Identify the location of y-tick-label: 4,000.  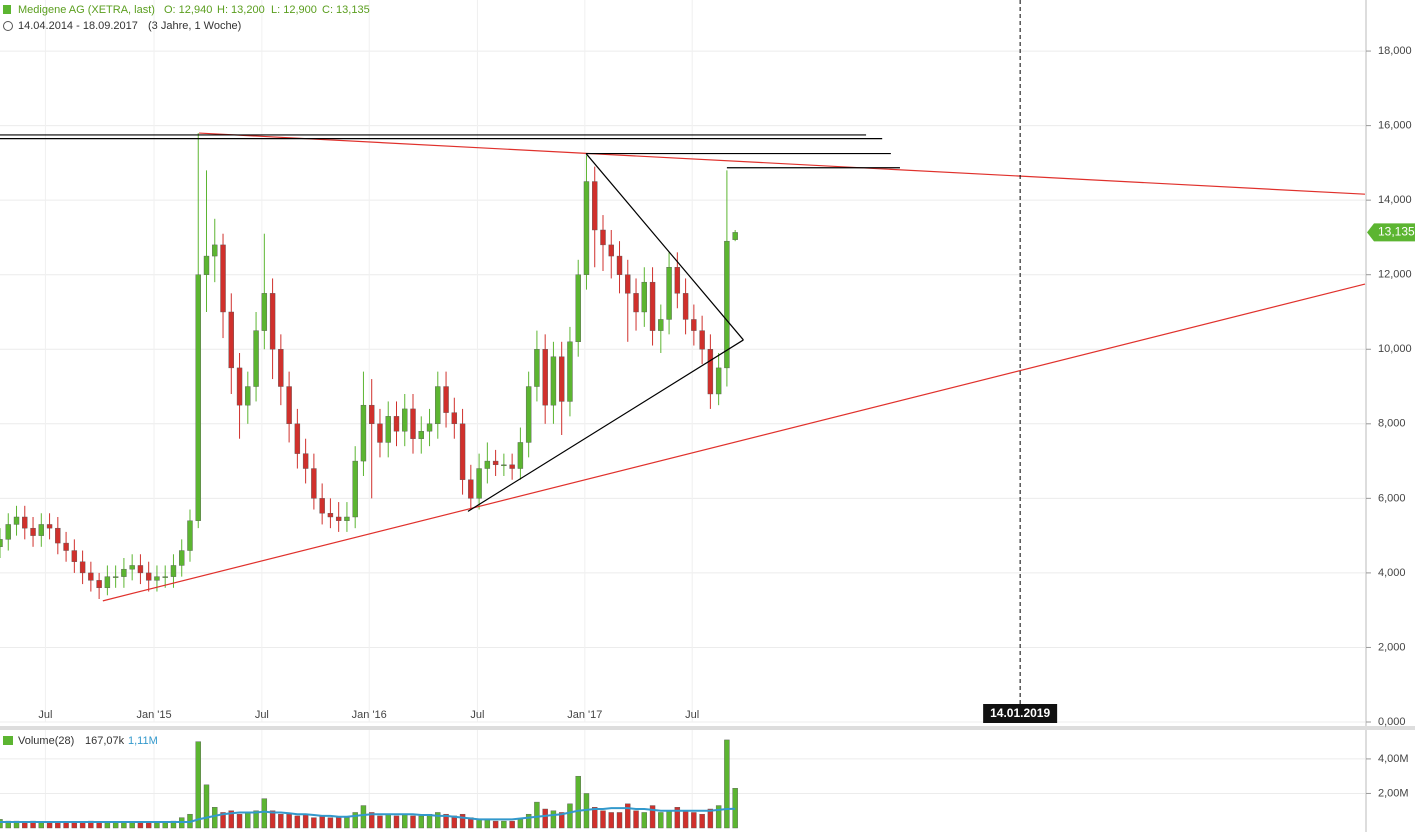
(1392, 573).